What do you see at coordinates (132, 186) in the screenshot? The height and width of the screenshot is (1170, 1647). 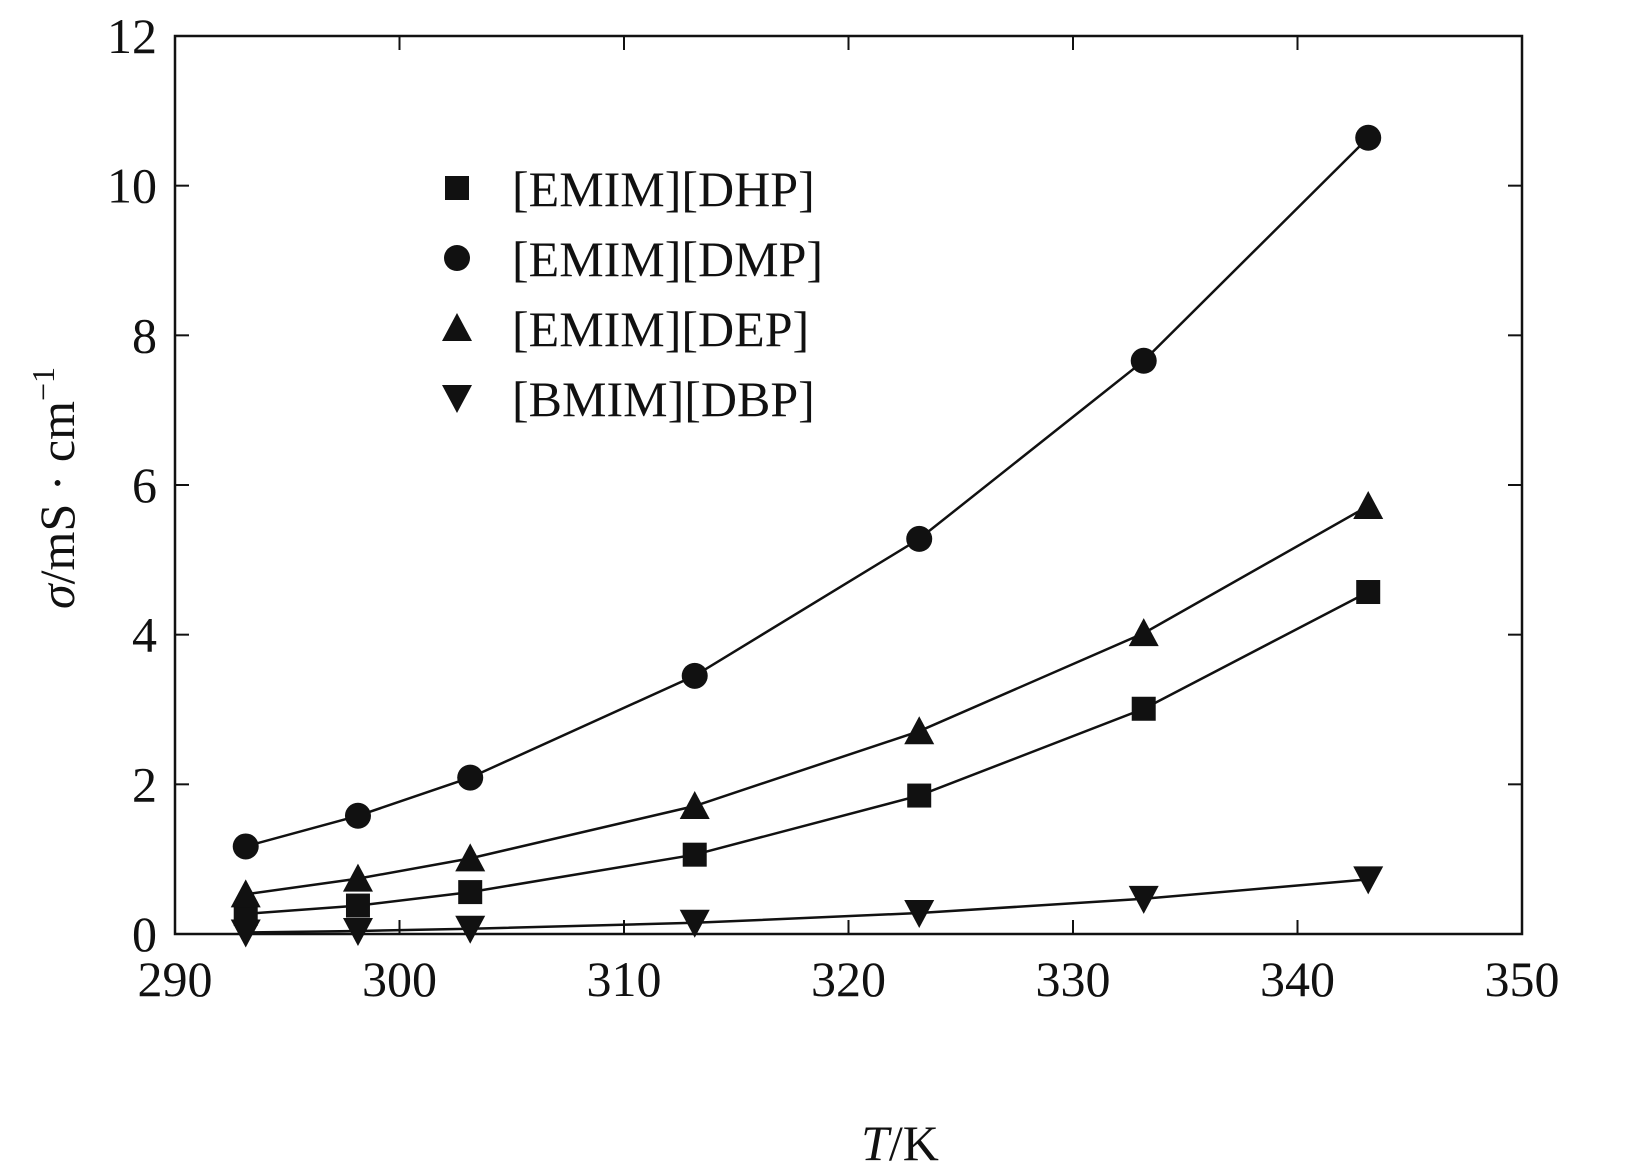 I see `y-tick-label: 10` at bounding box center [132, 186].